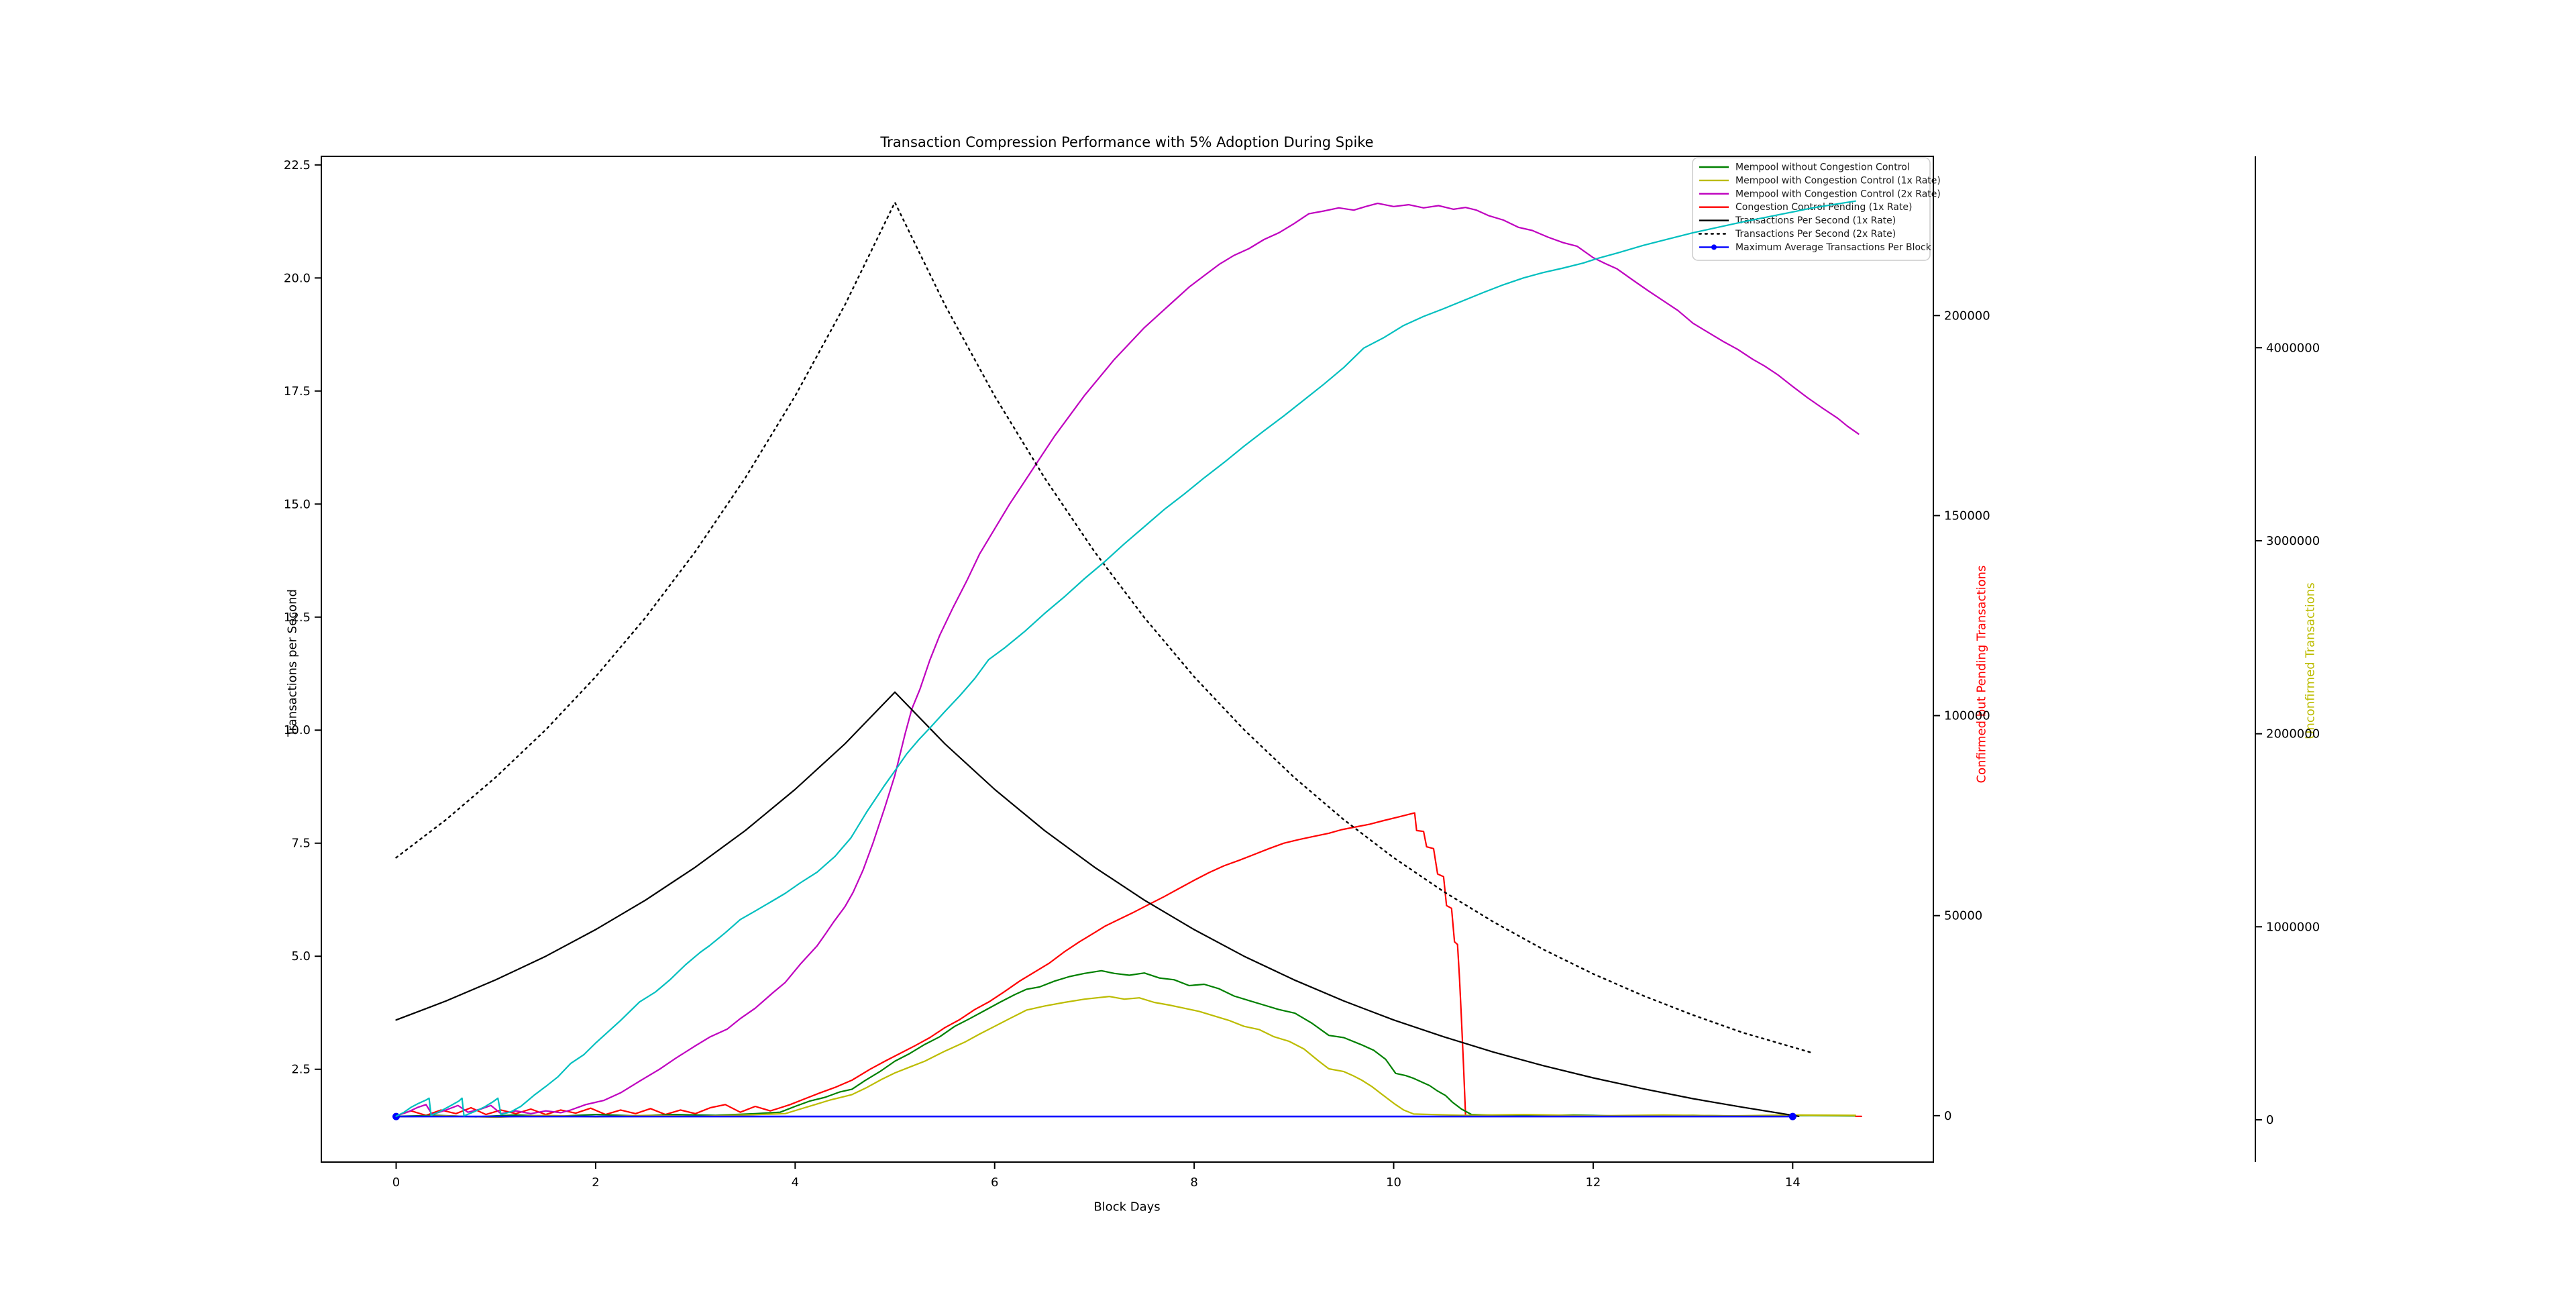 The height and width of the screenshot is (1307, 2576). What do you see at coordinates (795, 1182) in the screenshot?
I see `x-tick-label: 4` at bounding box center [795, 1182].